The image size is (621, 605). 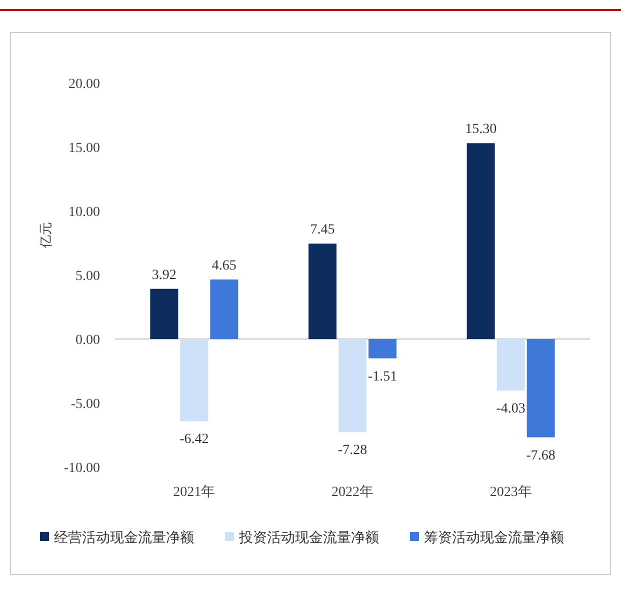 What do you see at coordinates (224, 266) in the screenshot?
I see `text: 4.65` at bounding box center [224, 266].